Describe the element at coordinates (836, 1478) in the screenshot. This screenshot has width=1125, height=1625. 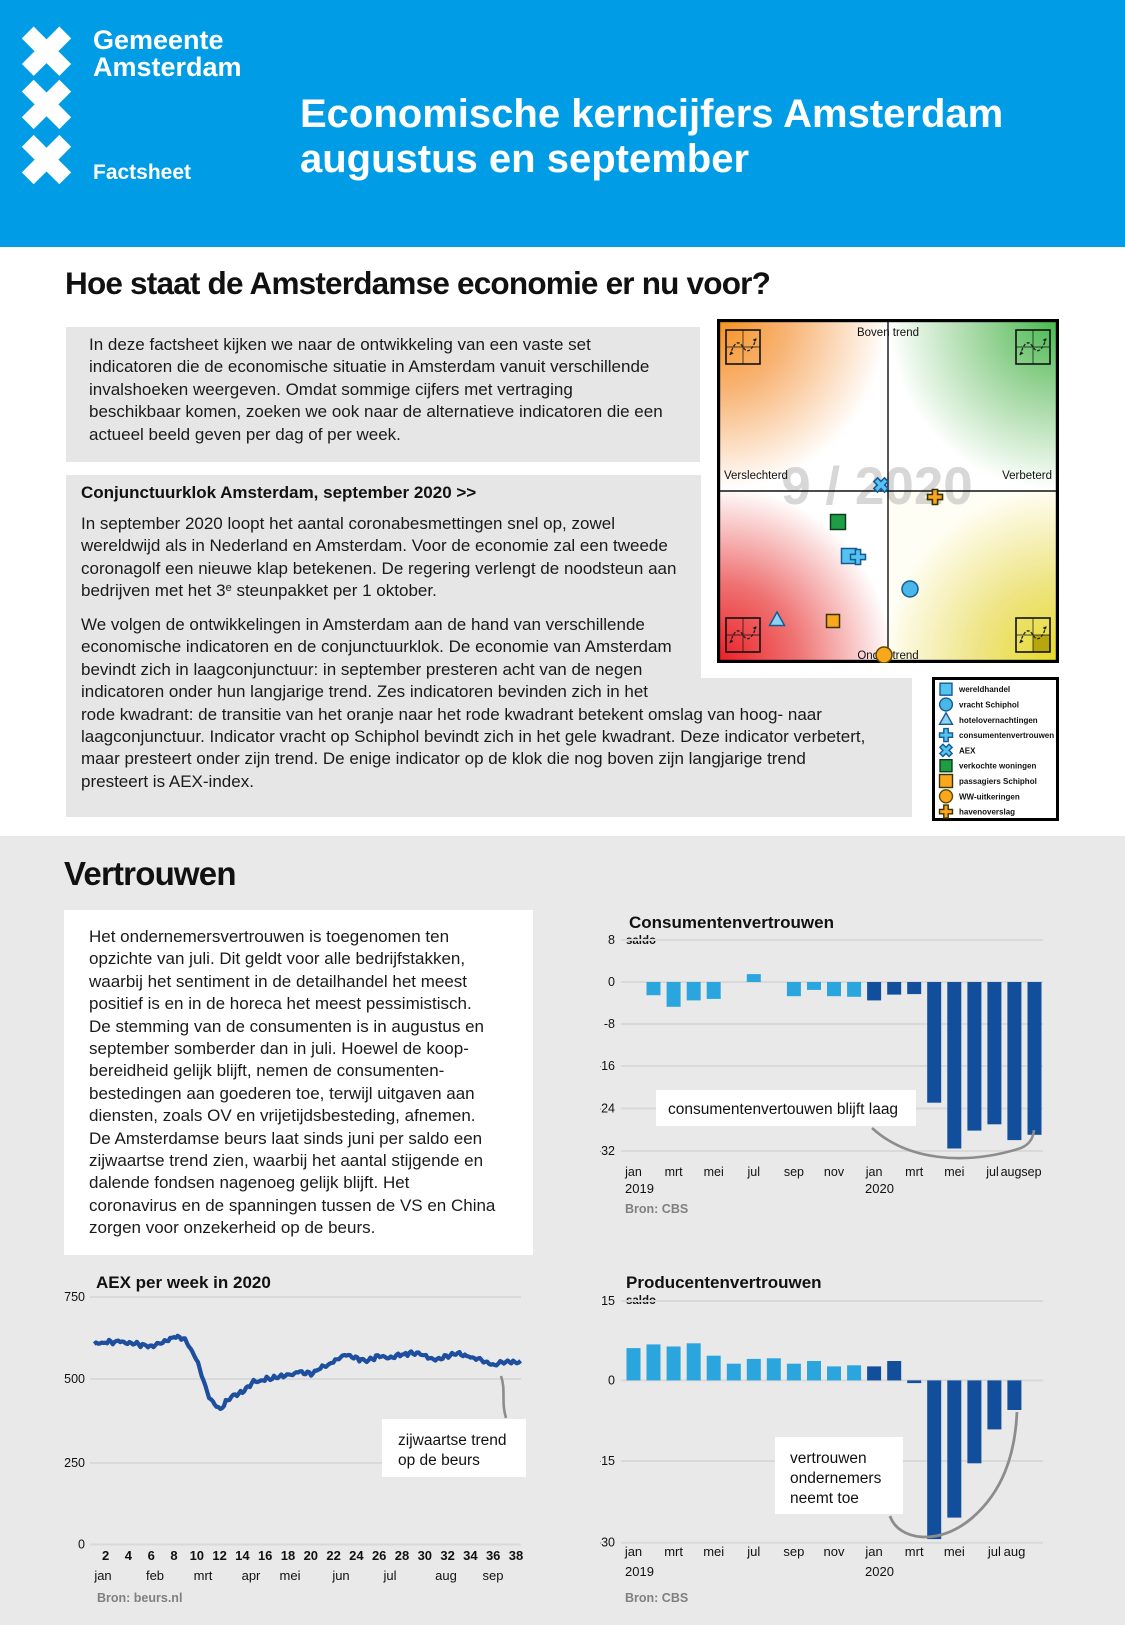
I see `svg-text: ondernemers` at that location.